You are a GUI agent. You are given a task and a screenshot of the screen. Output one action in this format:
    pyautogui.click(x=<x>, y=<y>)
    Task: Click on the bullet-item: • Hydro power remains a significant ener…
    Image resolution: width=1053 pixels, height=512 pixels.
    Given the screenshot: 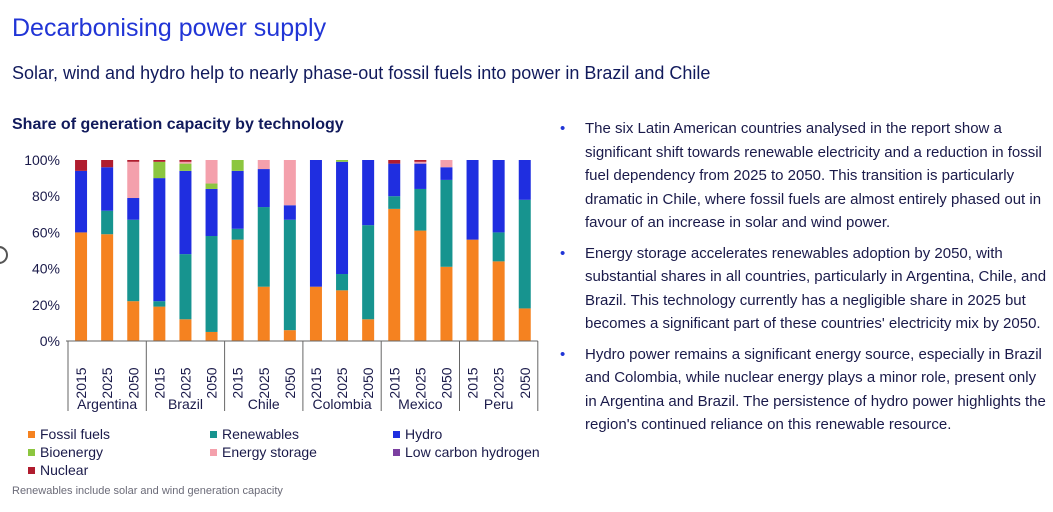 What is the action you would take?
    pyautogui.click(x=805, y=390)
    